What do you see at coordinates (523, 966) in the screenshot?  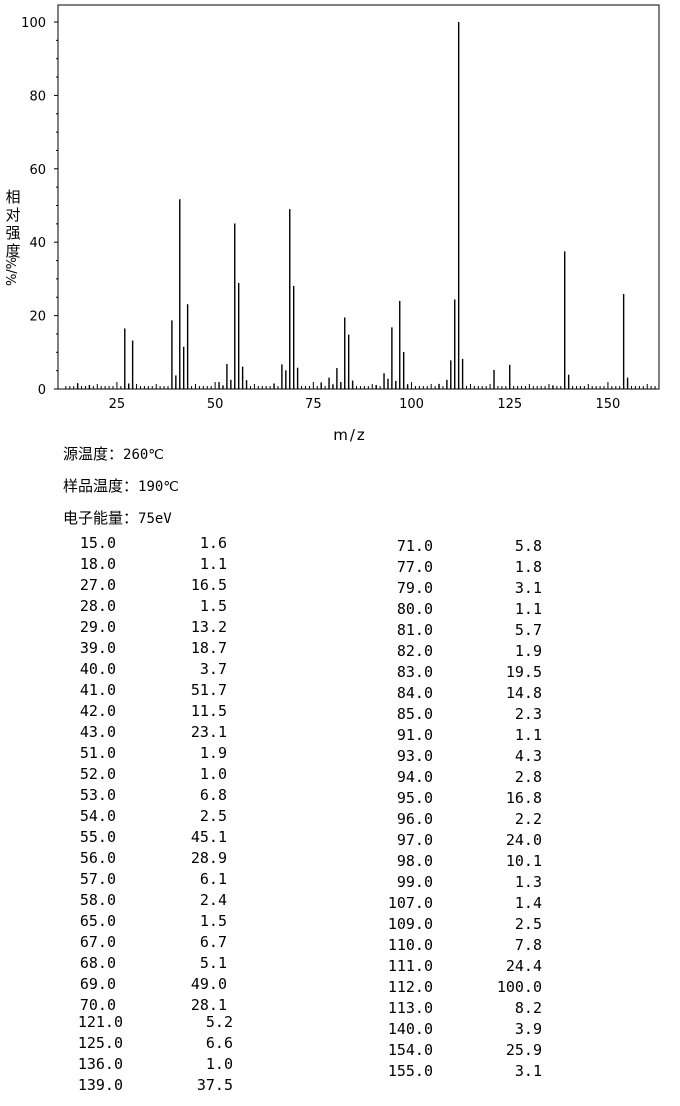 I see `peak-intensity: 24.4` at bounding box center [523, 966].